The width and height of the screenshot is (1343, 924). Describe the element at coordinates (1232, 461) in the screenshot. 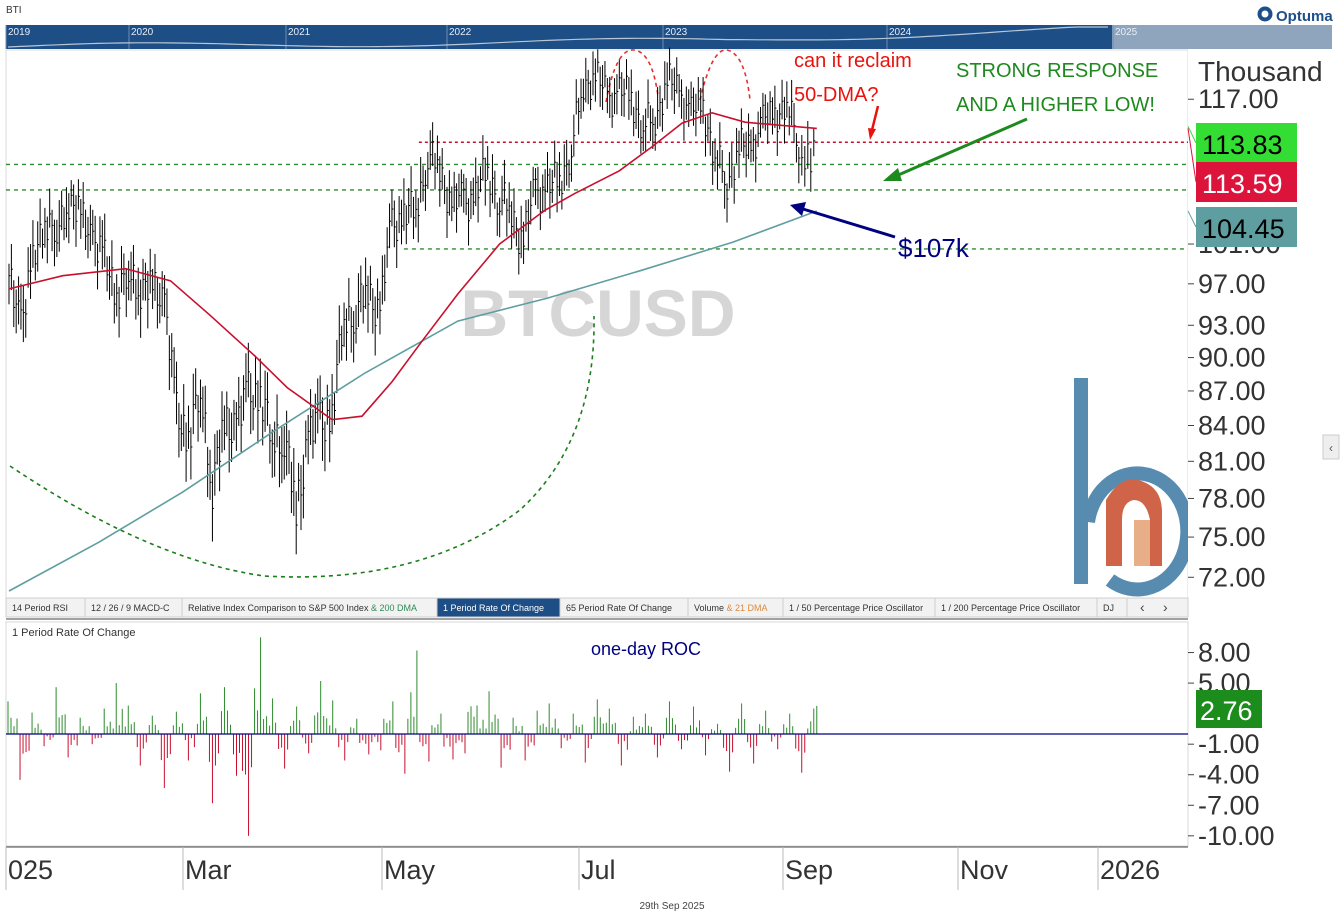

I see `price-tick-label: 81.00` at that location.